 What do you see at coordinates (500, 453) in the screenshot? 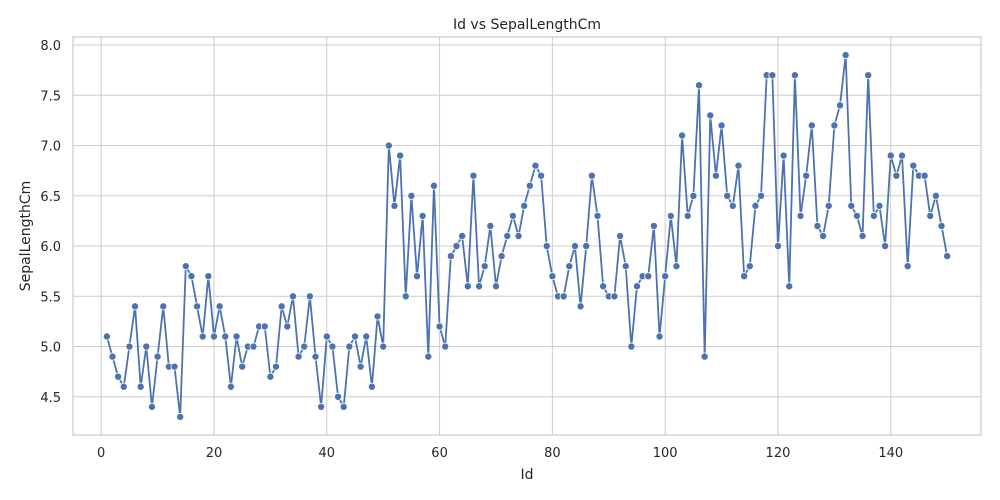
I see `x-axis-ticks: 0 20 40 60 80 100 120 140` at bounding box center [500, 453].